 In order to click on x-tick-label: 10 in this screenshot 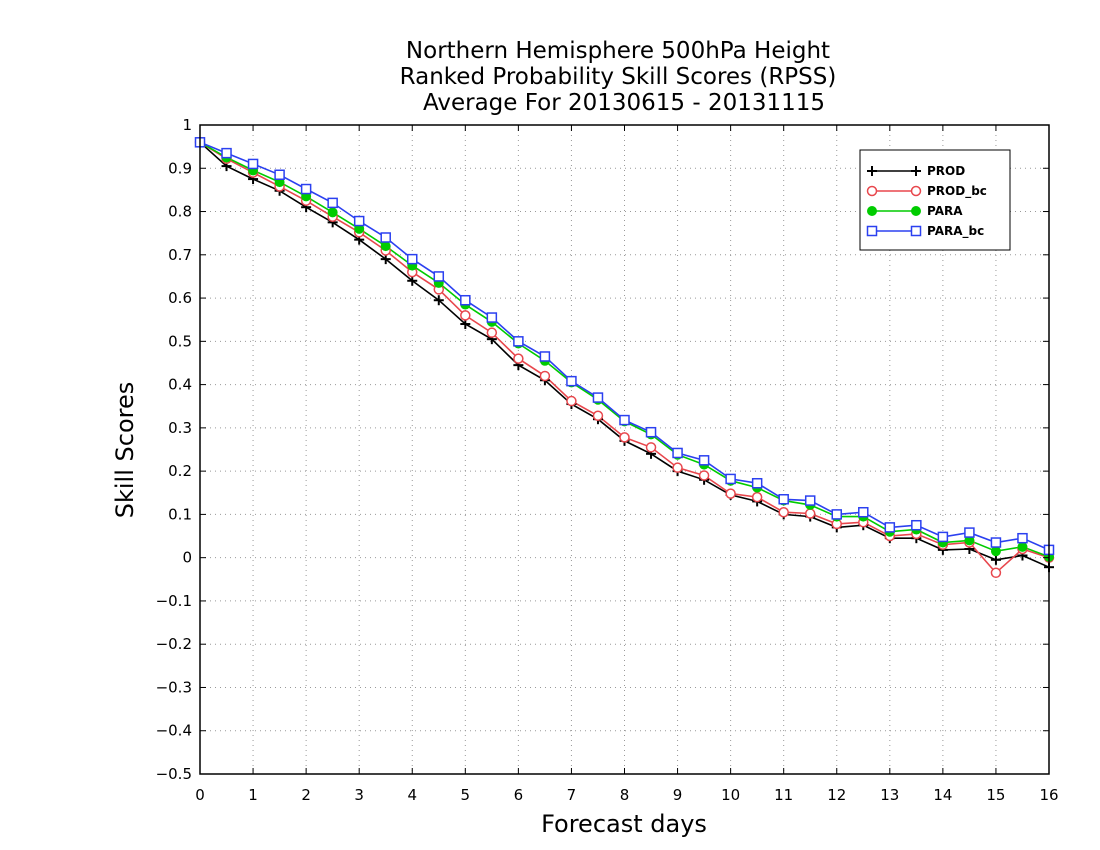, I will do `click(730, 795)`.